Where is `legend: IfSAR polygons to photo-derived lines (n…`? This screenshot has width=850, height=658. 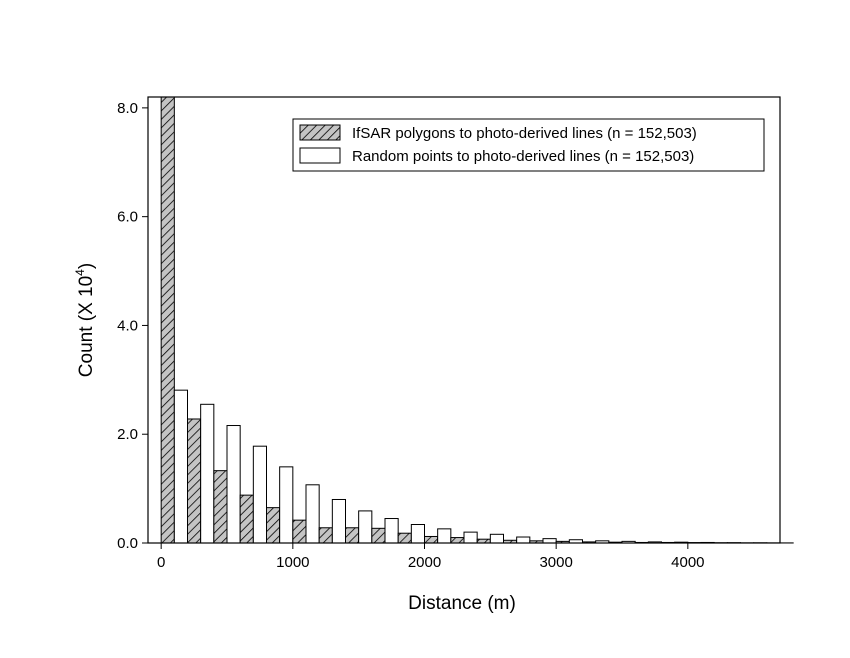
legend: IfSAR polygons to photo-derived lines (n… is located at coordinates (528, 145).